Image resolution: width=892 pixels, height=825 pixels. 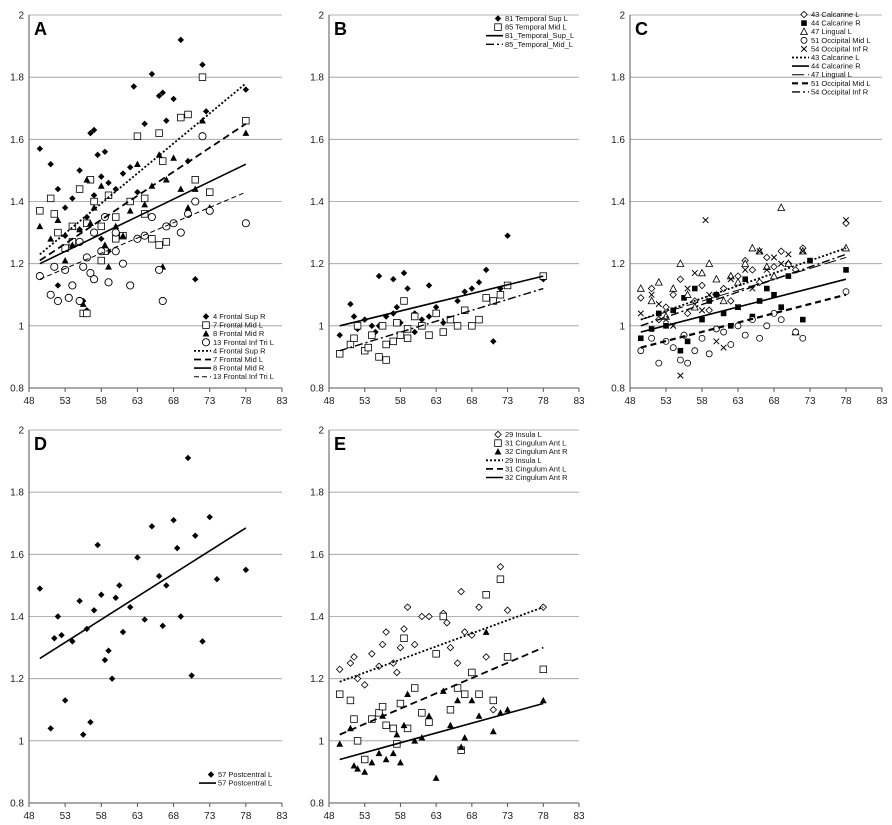 What do you see at coordinates (340, 444) in the screenshot?
I see `panel-label: E` at bounding box center [340, 444].